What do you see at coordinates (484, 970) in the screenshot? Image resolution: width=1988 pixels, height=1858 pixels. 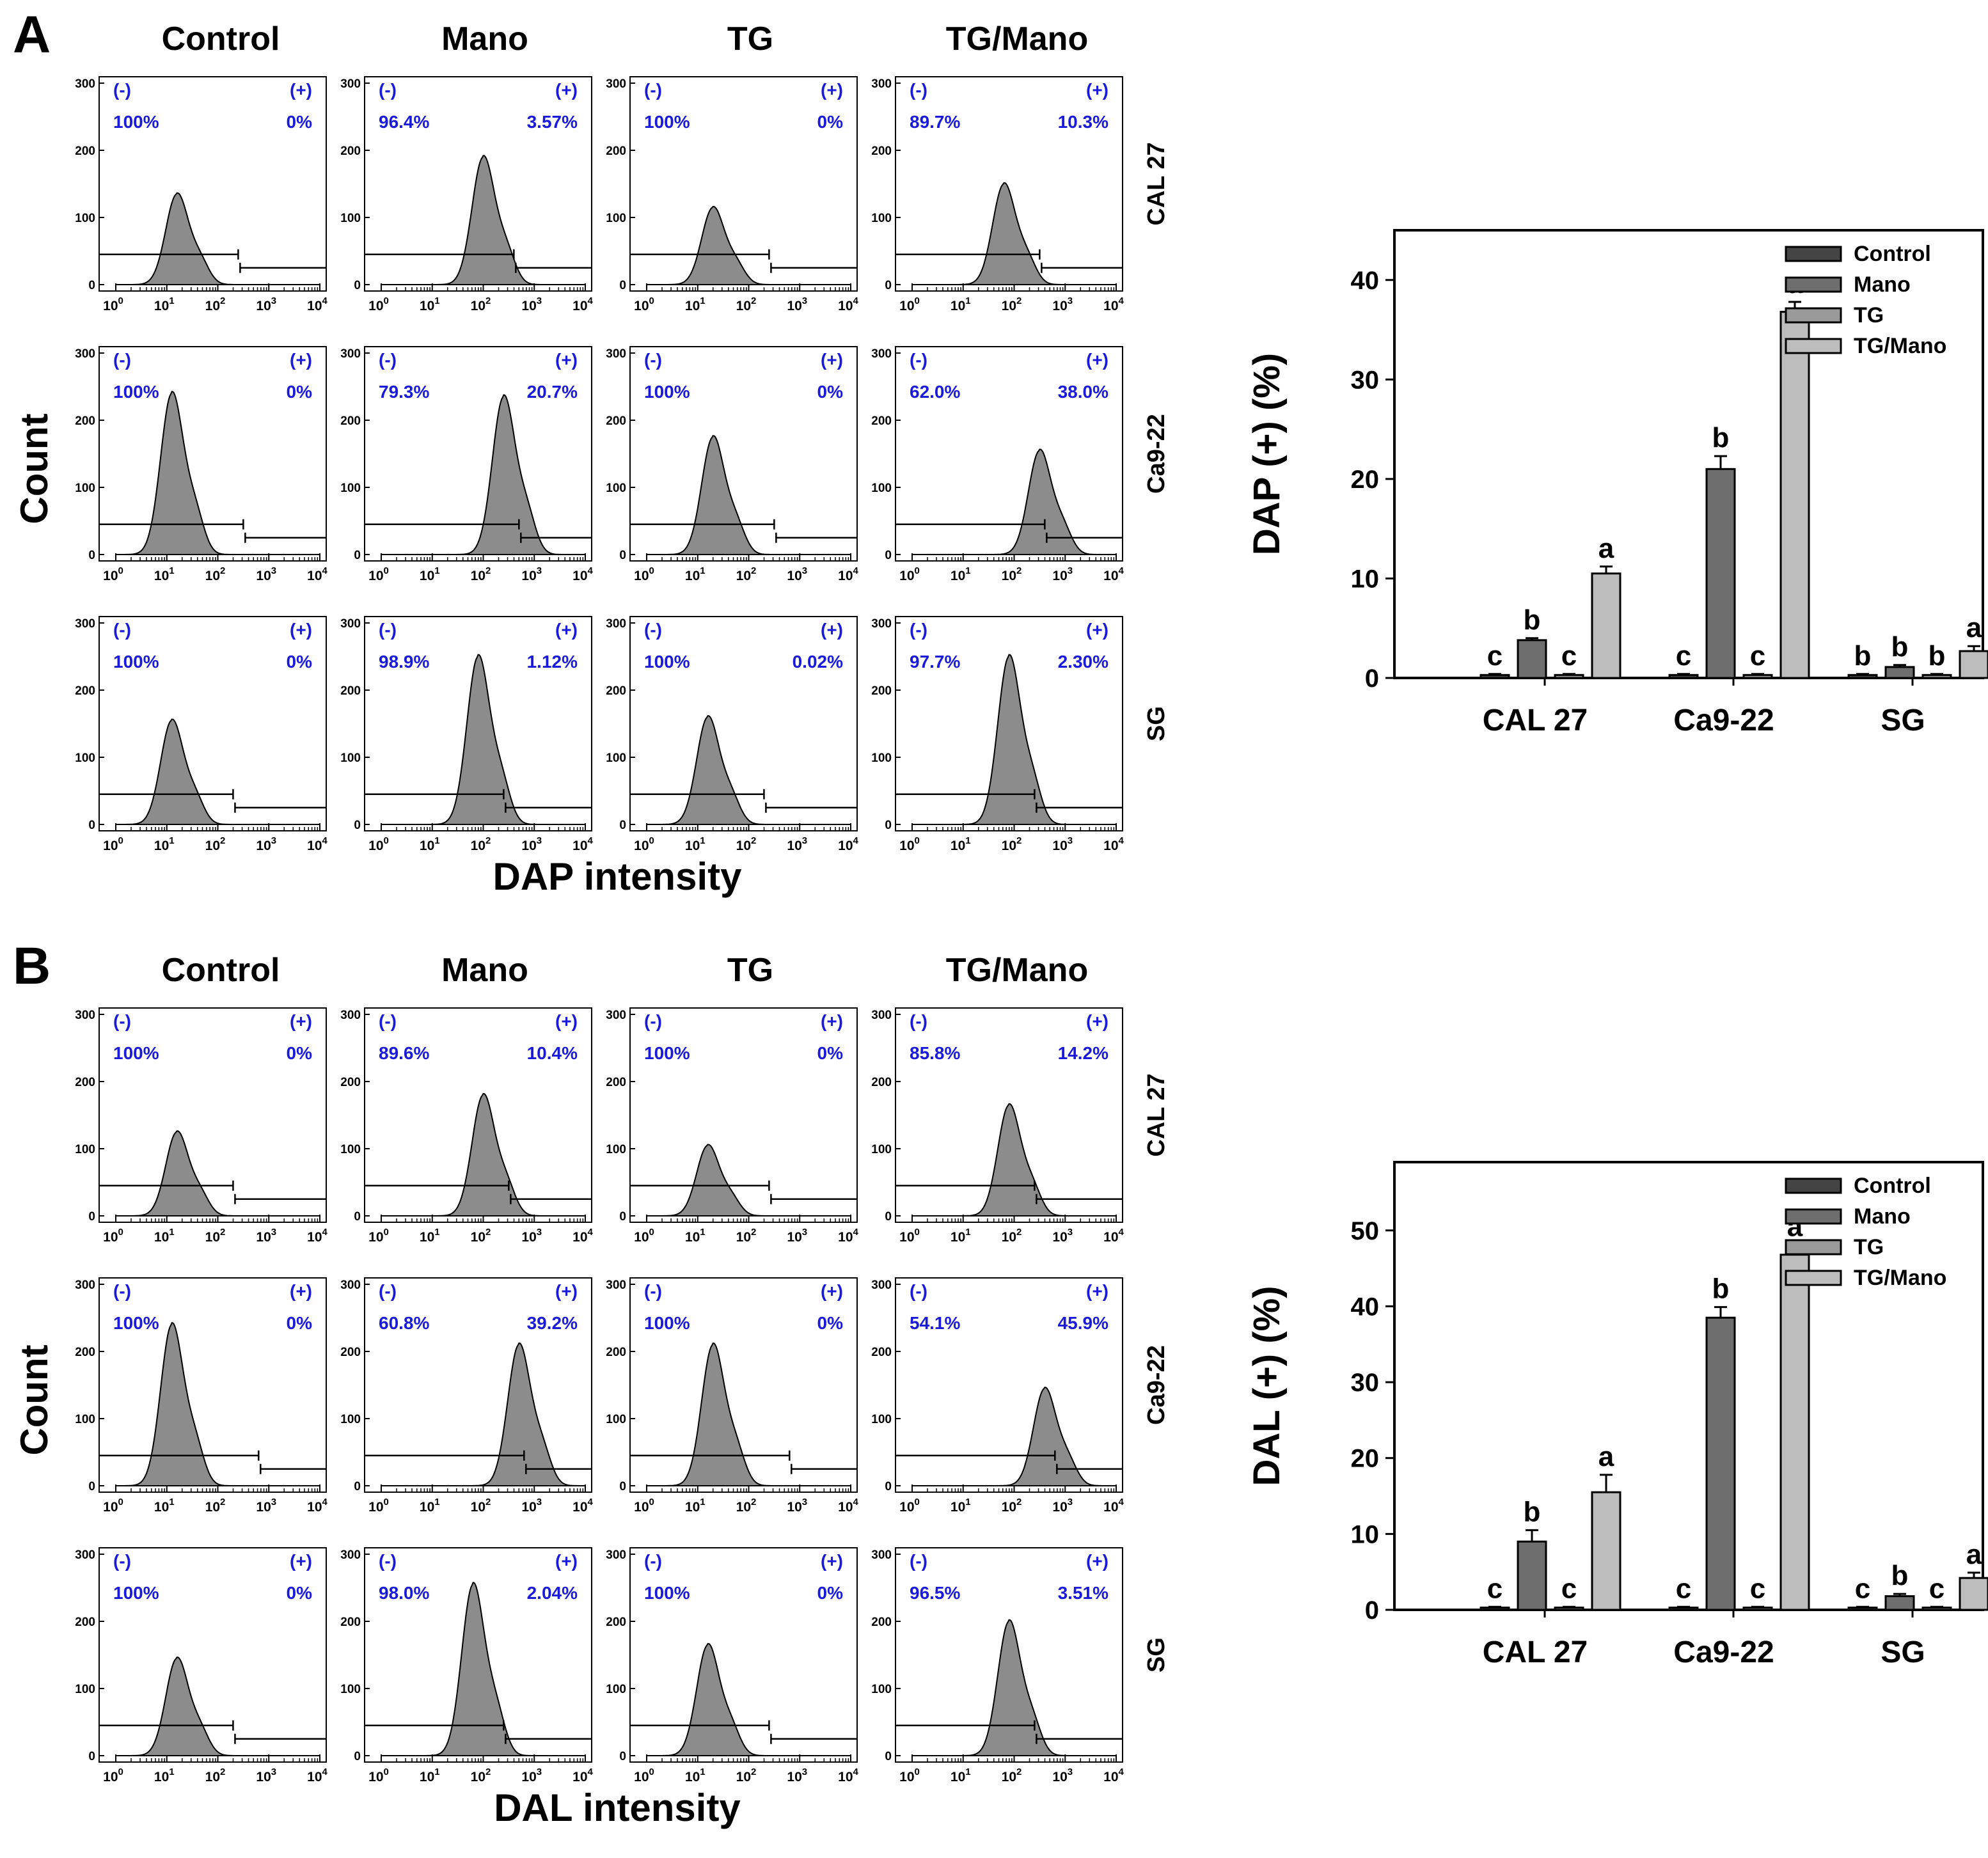 I see `condition-header: Mano` at bounding box center [484, 970].